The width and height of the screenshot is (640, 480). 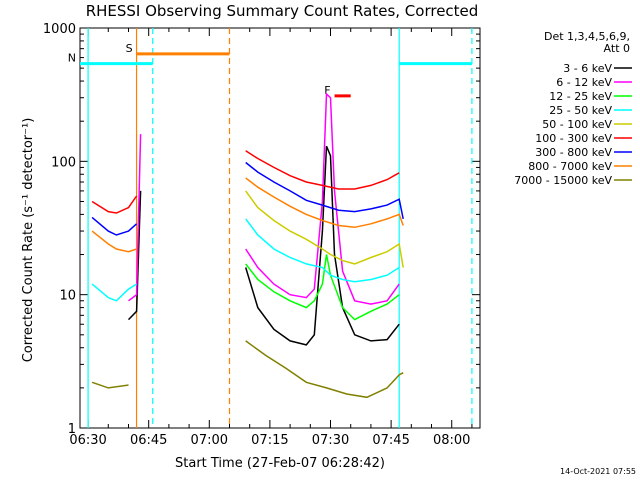 I want to click on x-tick-label: 06:45, so click(x=148, y=440).